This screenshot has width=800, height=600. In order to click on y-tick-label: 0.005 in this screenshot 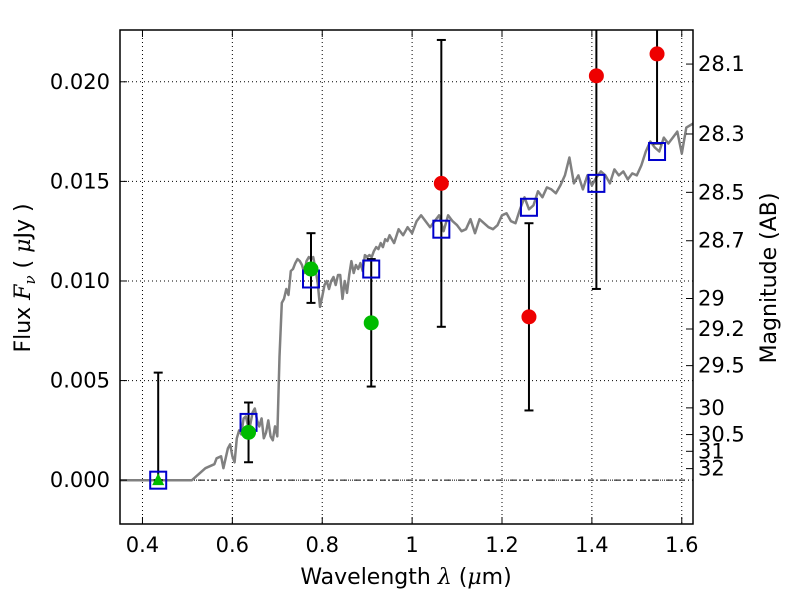, I will do `click(80, 381)`.